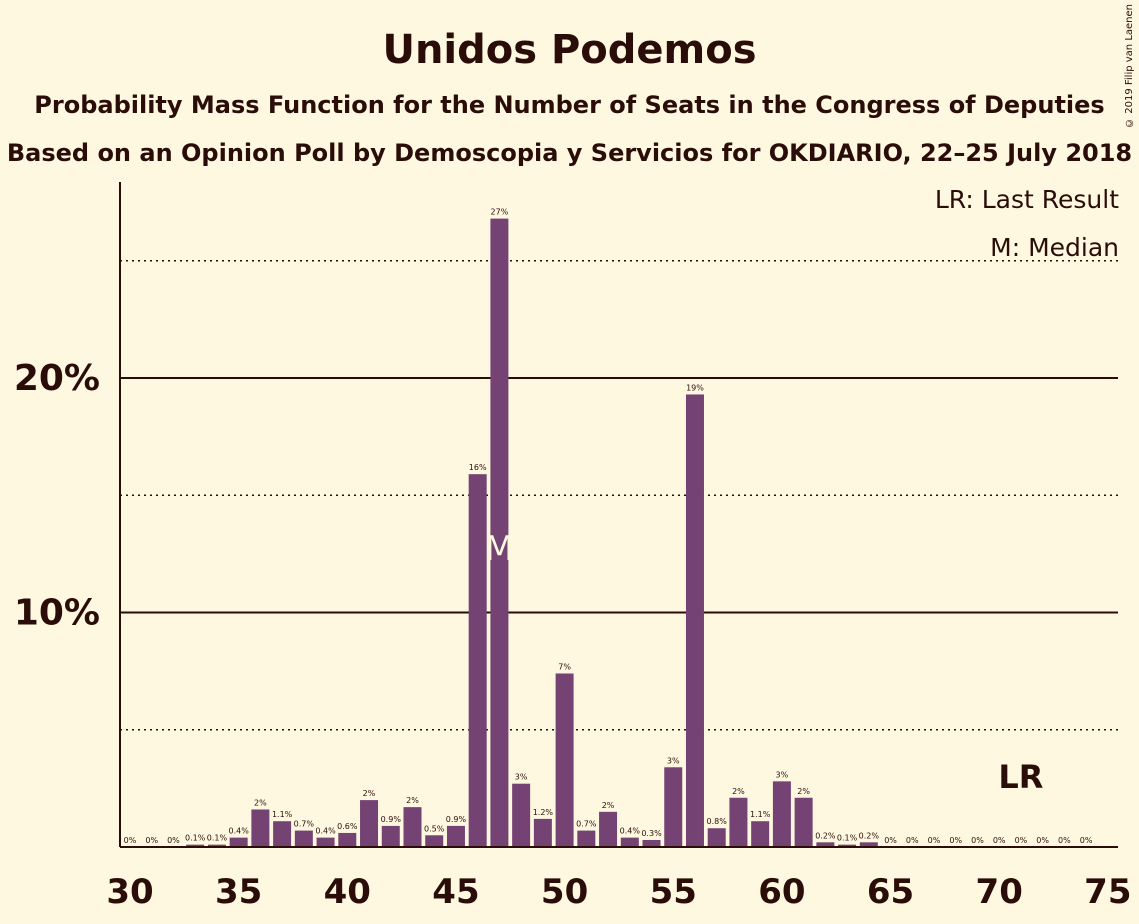 This screenshot has height=924, width=1139. Describe the element at coordinates (651, 833) in the screenshot. I see `bar-label-54: 0.3%` at that location.